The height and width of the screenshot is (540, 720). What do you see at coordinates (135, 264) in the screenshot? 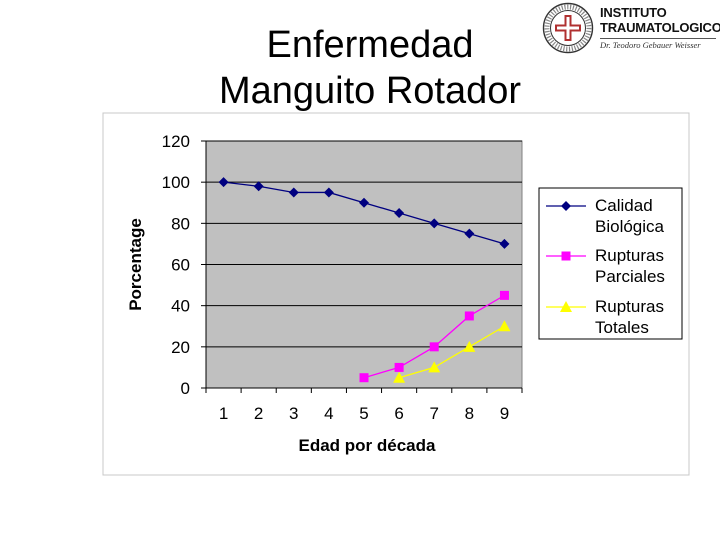
I see `y-axis-title: Porcentage` at bounding box center [135, 264].